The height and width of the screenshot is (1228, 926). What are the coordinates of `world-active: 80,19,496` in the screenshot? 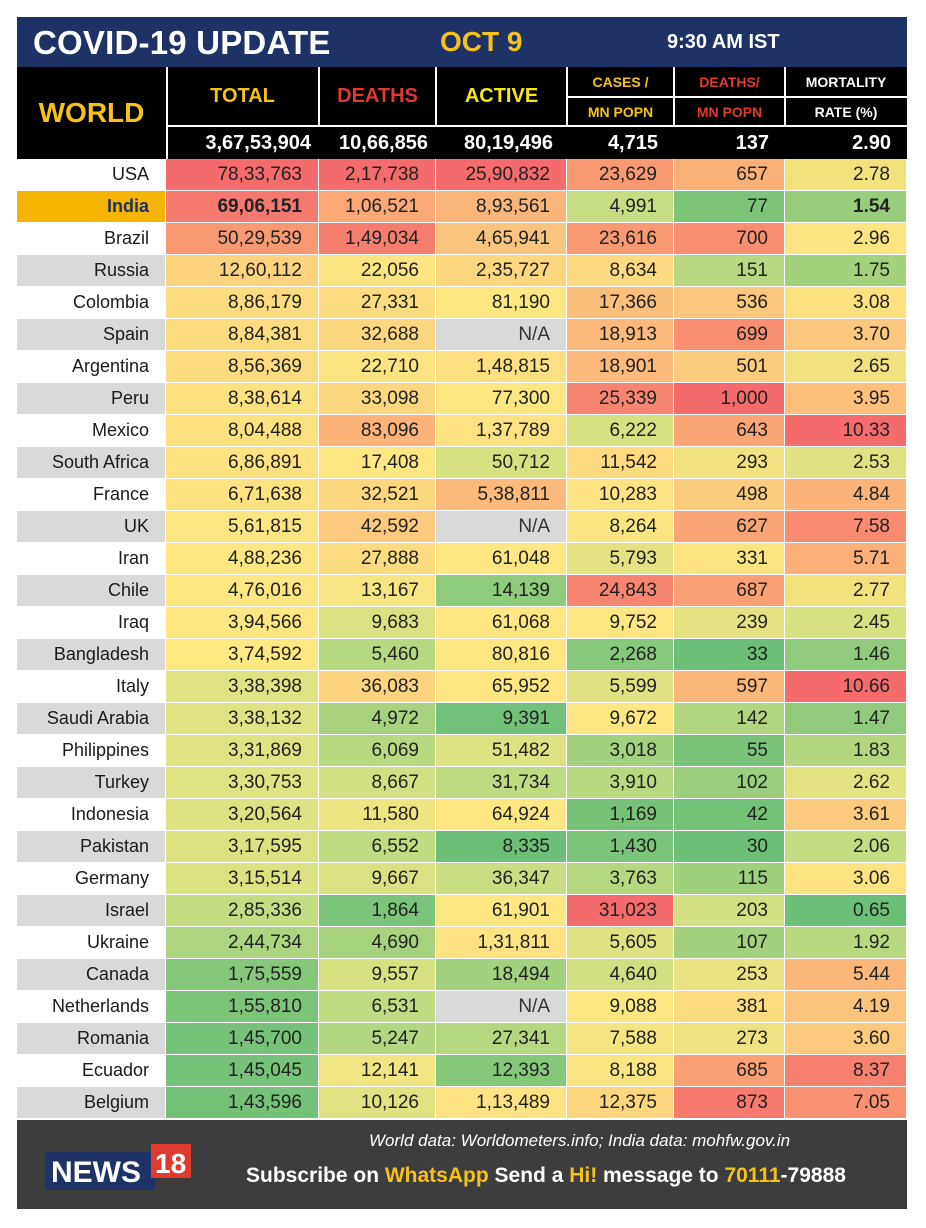 It's located at (508, 142).